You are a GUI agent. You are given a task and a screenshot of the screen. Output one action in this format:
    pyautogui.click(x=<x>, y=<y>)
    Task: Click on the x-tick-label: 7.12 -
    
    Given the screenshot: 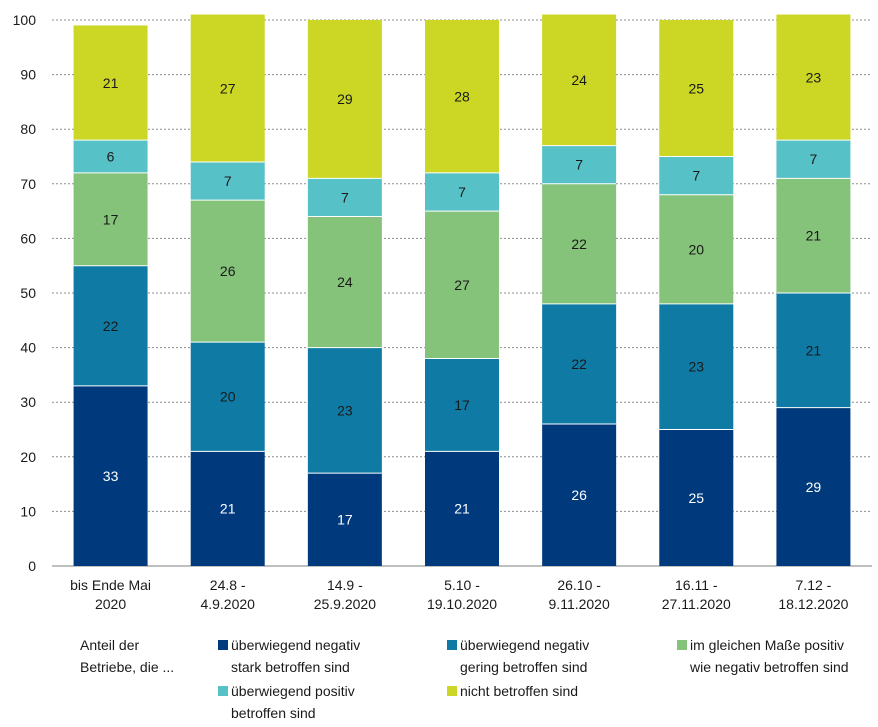 What is the action you would take?
    pyautogui.click(x=814, y=585)
    